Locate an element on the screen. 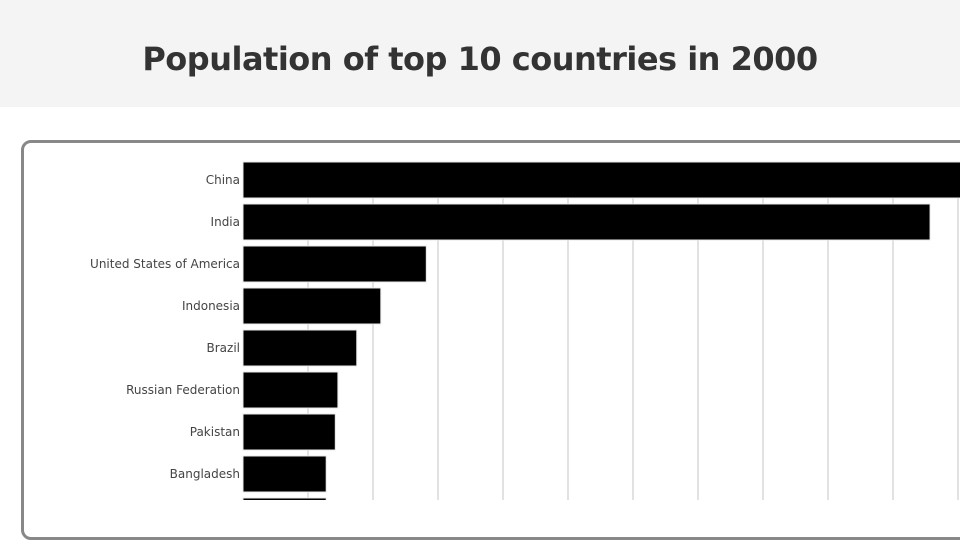 Image resolution: width=960 pixels, height=540 pixels. category-label: India is located at coordinates (225, 222).